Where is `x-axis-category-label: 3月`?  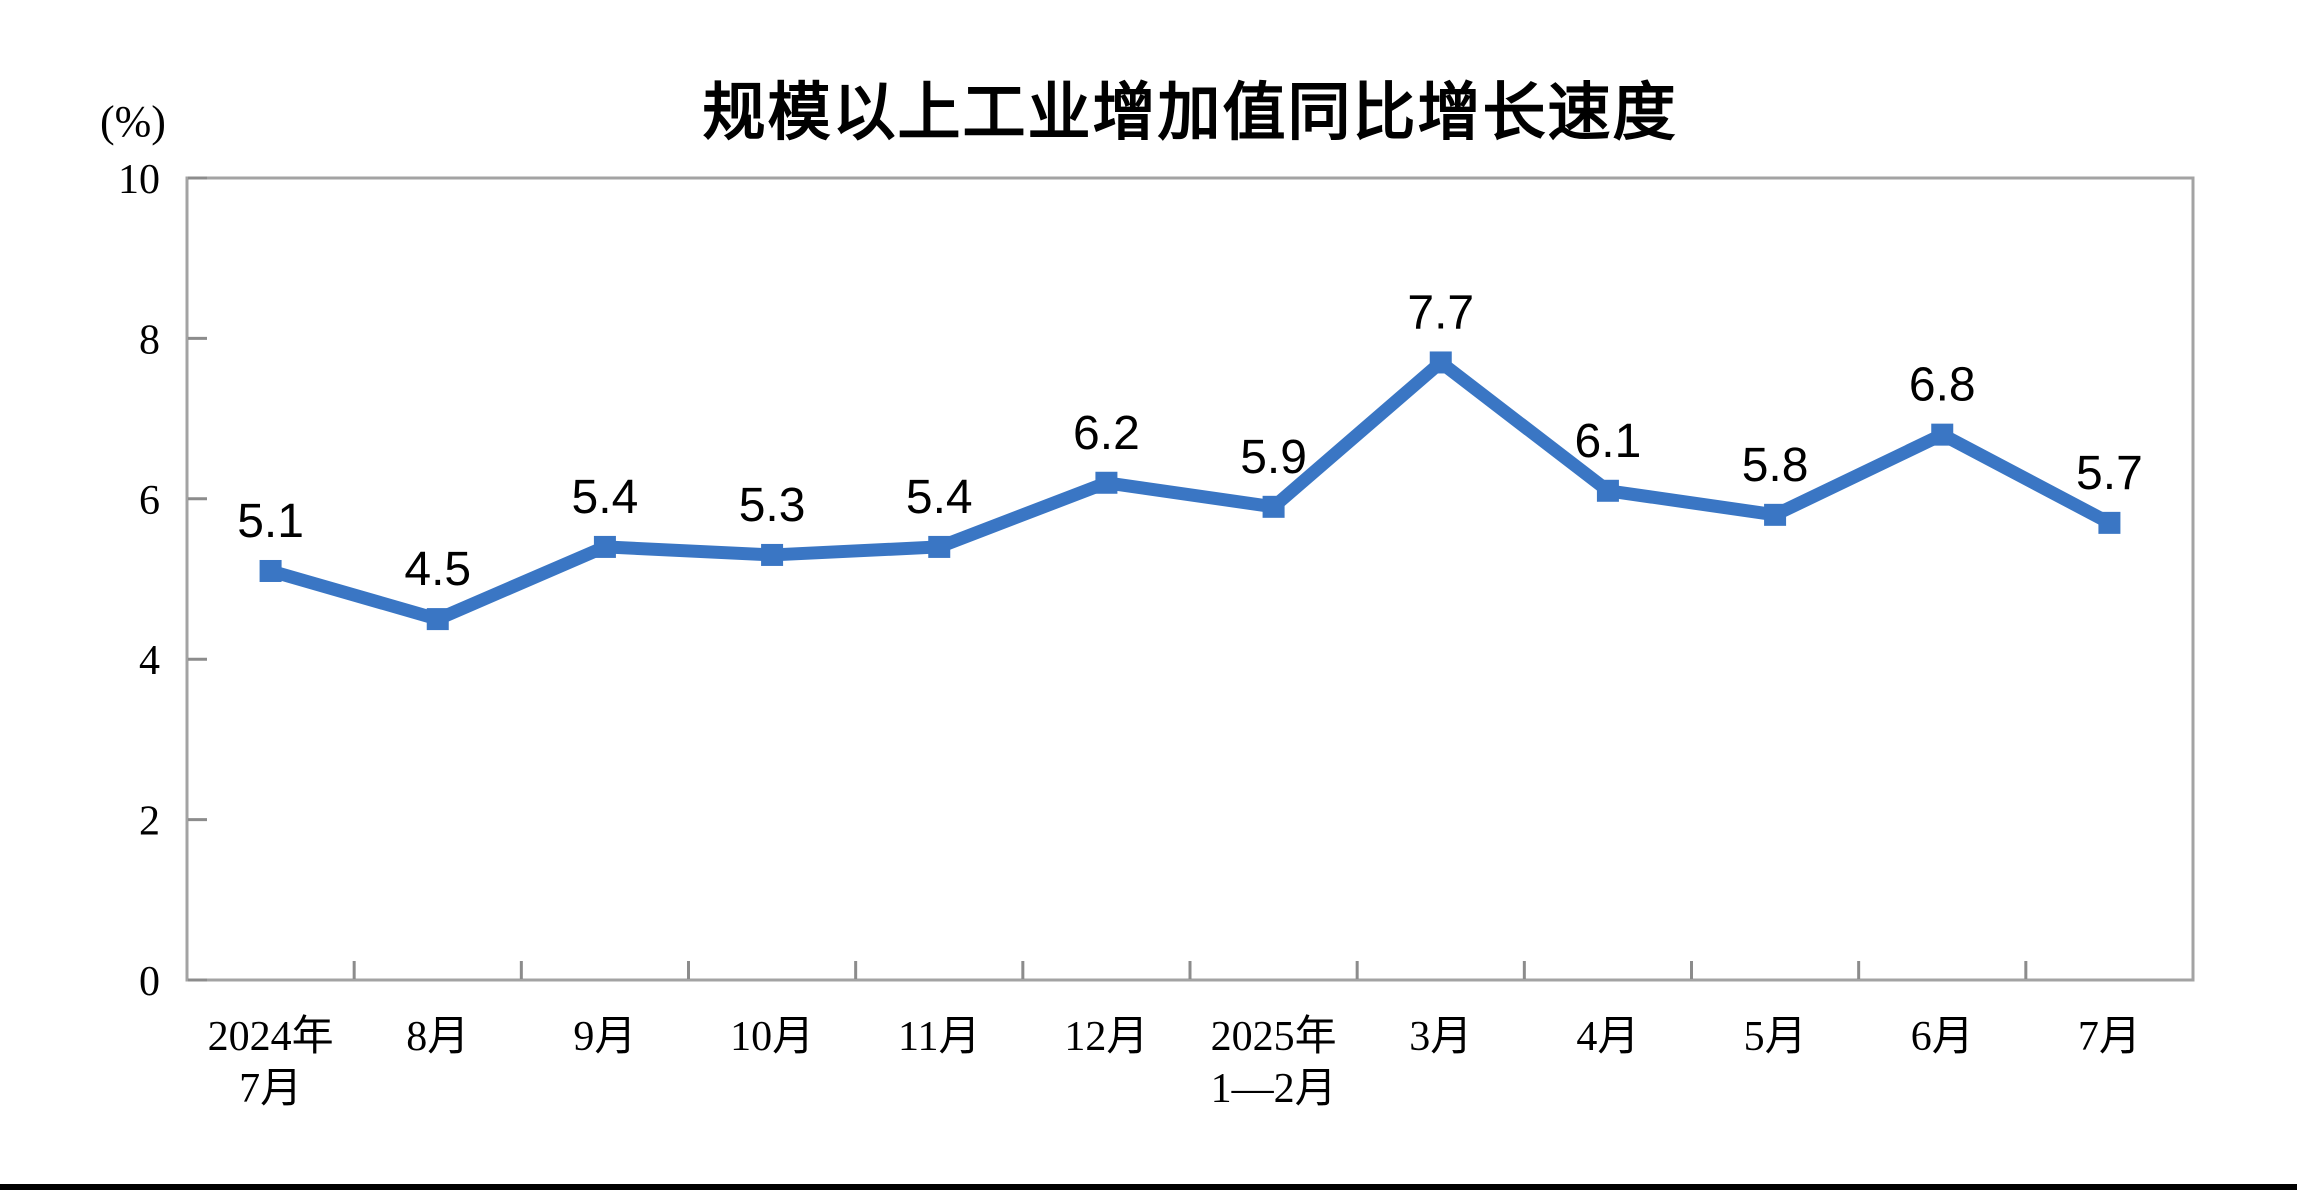 x-axis-category-label: 3月 is located at coordinates (1440, 1037).